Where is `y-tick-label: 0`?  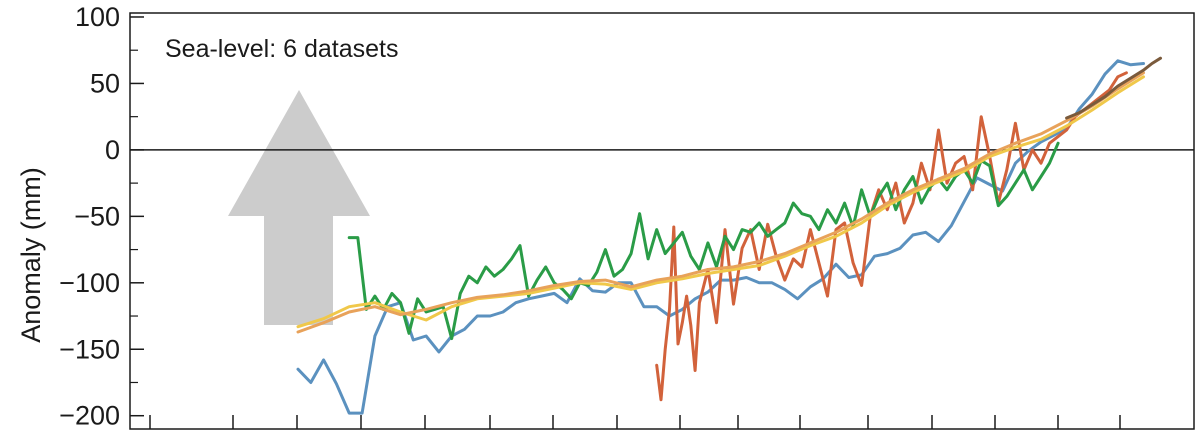 y-tick-label: 0 is located at coordinates (112, 150).